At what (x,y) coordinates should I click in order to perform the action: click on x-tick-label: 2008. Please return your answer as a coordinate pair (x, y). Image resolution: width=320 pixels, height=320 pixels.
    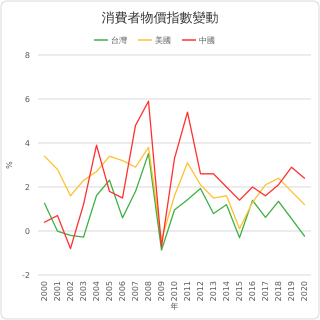
    Looking at the image, I should click on (148, 291).